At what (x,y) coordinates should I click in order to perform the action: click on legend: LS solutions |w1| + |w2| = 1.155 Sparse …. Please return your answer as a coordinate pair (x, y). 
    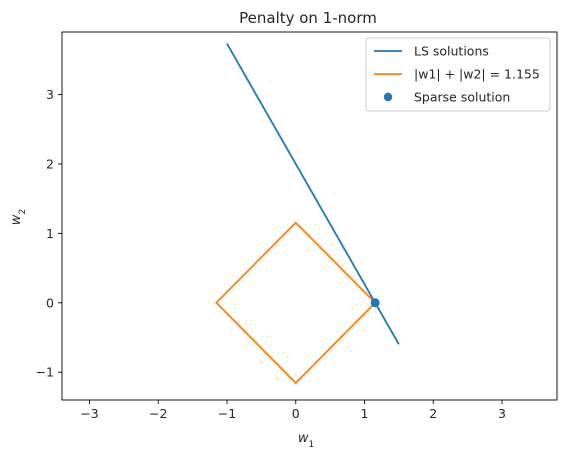
    Looking at the image, I should click on (458, 74).